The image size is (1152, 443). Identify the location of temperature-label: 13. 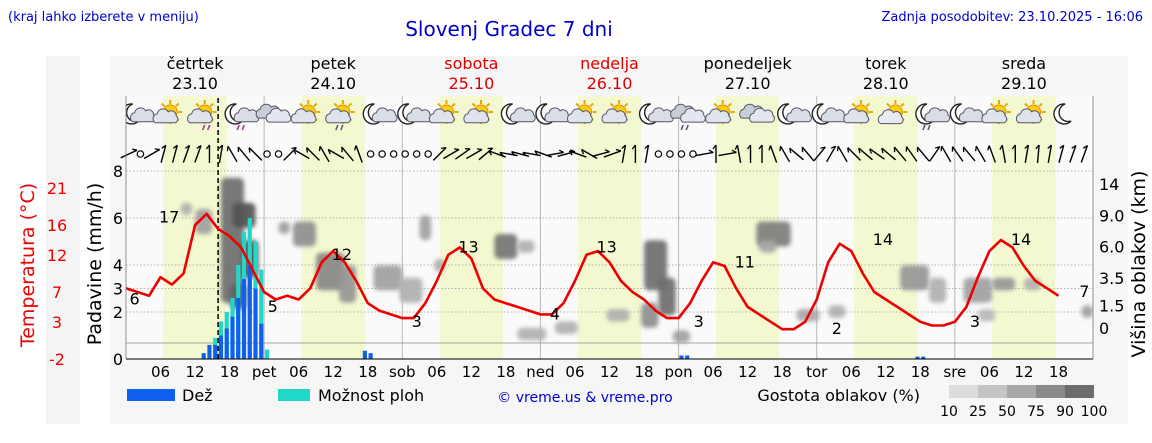
(606, 246).